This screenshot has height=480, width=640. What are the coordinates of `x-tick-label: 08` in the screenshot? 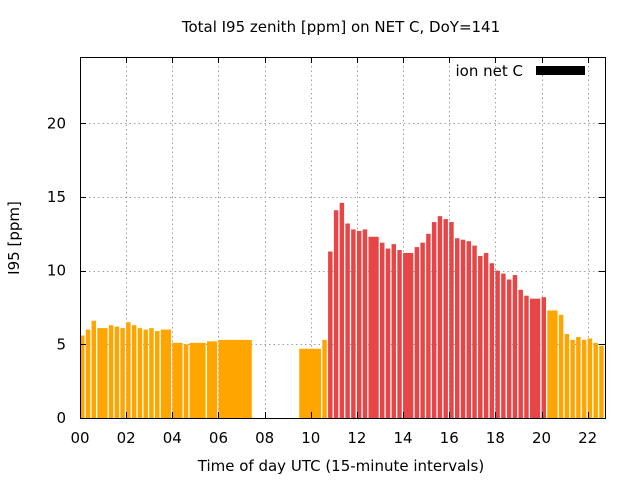 It's located at (264, 438).